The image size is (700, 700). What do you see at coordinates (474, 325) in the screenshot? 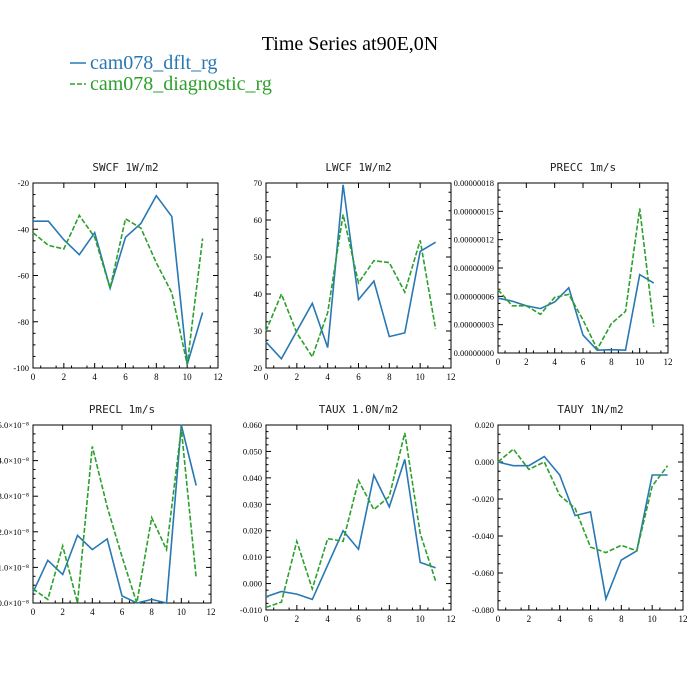
I see `y-tick-label: 0.00000003` at bounding box center [474, 325].